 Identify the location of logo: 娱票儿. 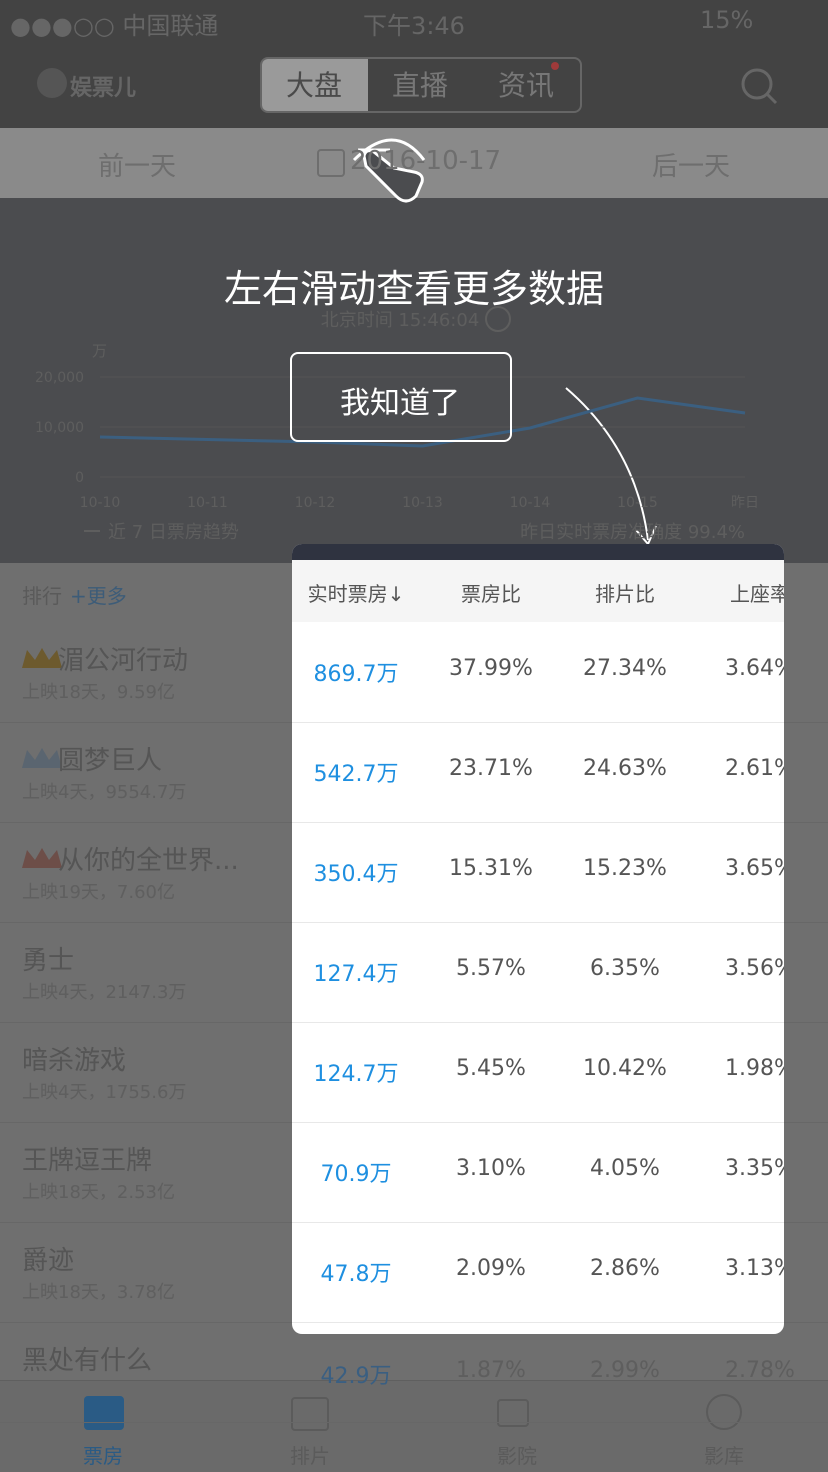
(103, 88).